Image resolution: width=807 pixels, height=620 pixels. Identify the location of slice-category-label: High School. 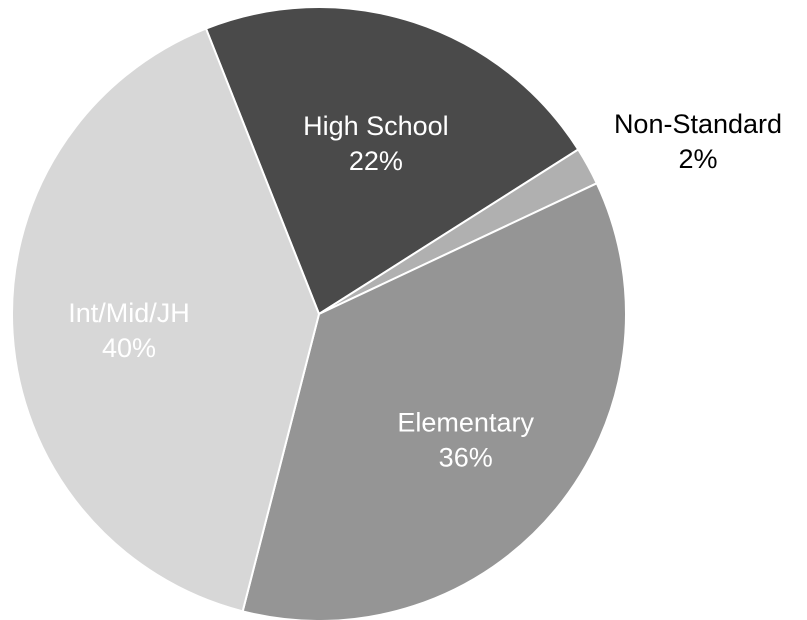
(376, 126).